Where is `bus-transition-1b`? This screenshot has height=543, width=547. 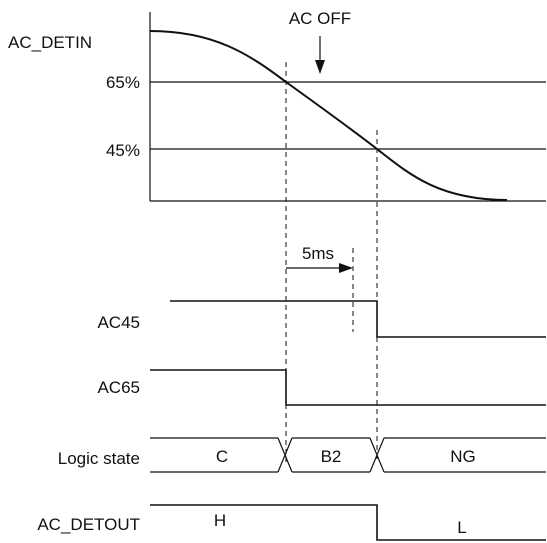 bus-transition-1b is located at coordinates (285, 455).